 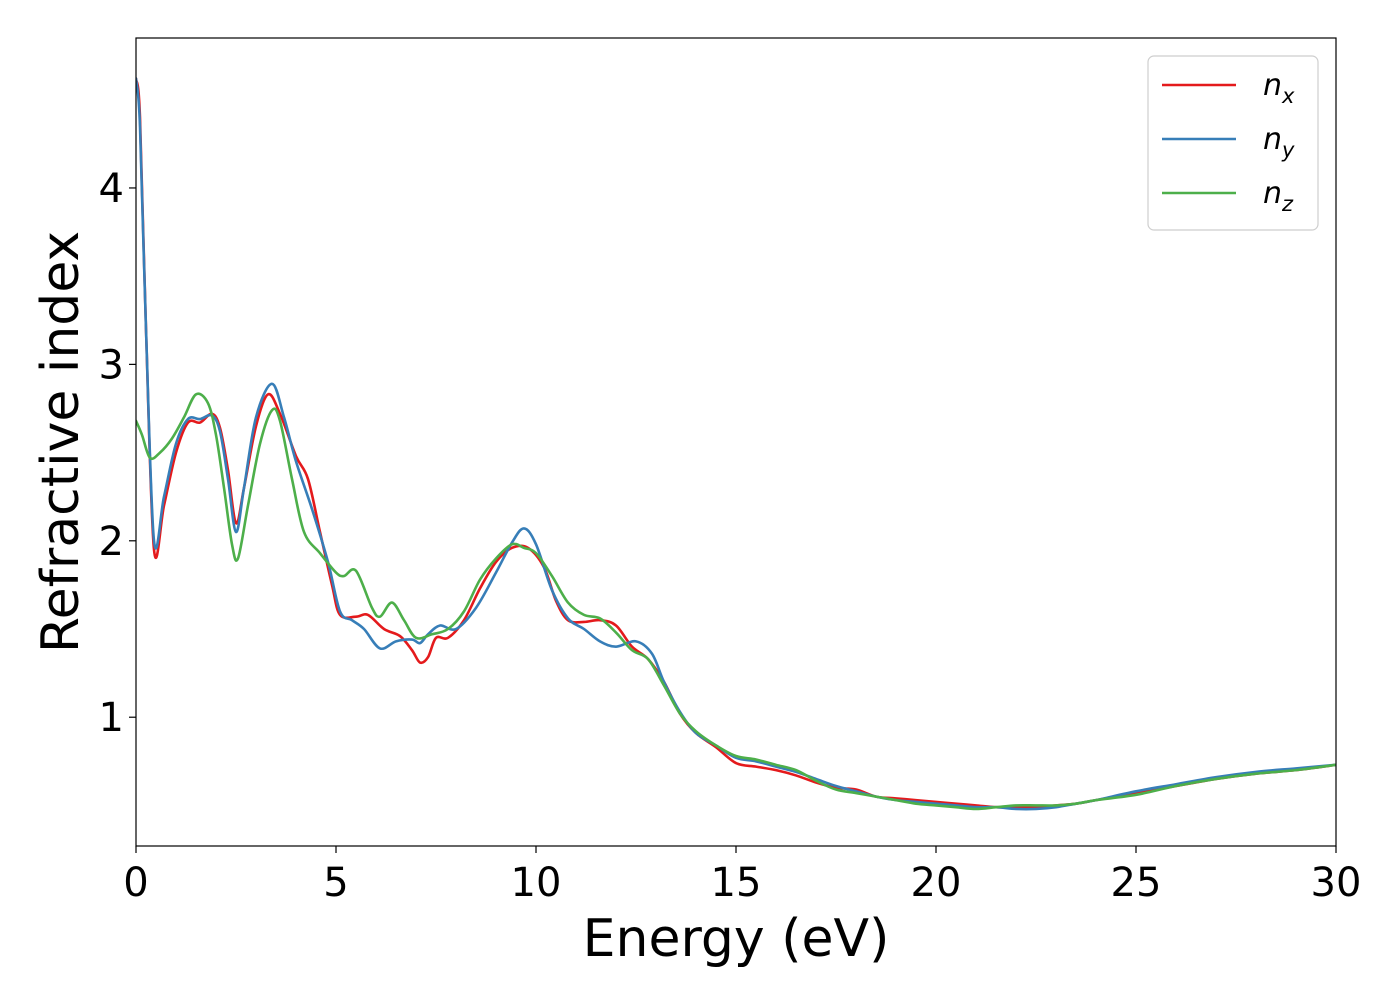 I want to click on y-tick-label-1: 1, so click(x=111, y=718).